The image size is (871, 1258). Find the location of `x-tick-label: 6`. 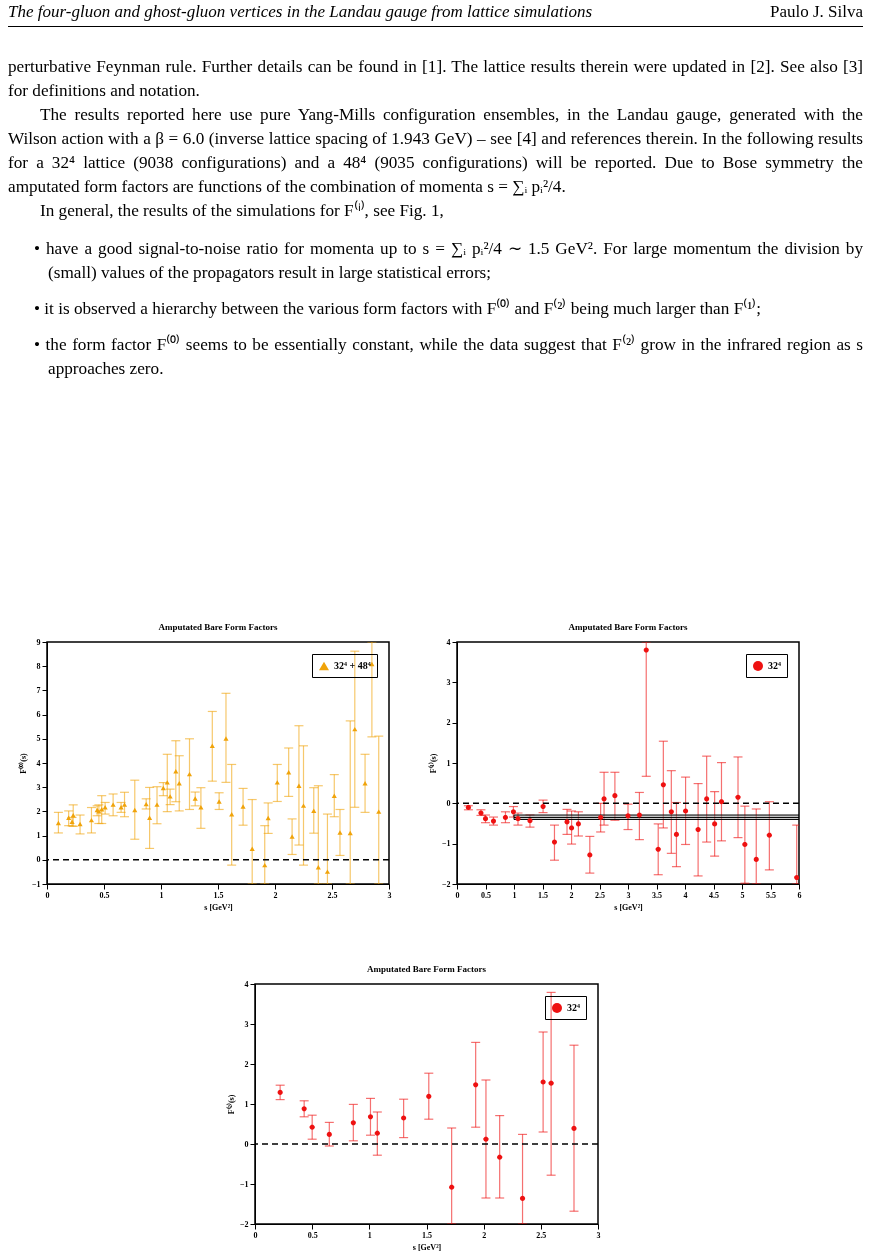

x-tick-label: 6 is located at coordinates (799, 895).